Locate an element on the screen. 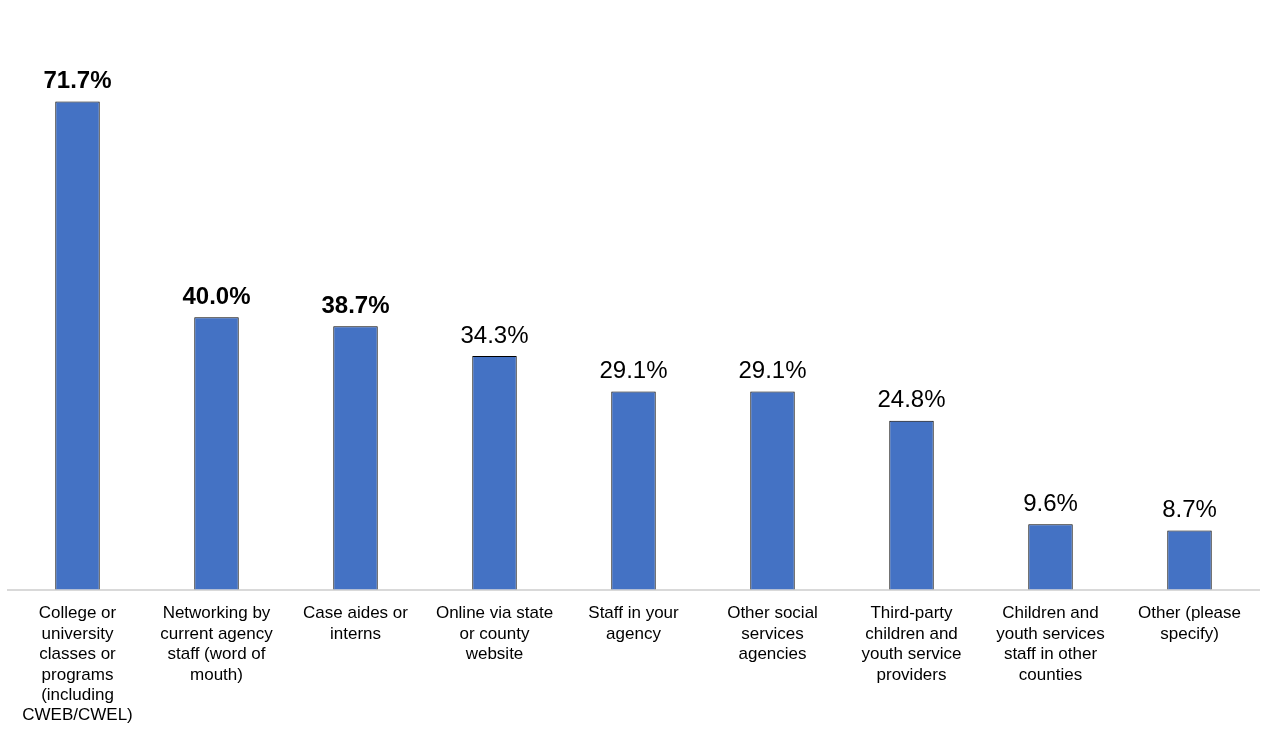 The image size is (1261, 742). x-tick-label: Staff in your agency is located at coordinates (634, 623).